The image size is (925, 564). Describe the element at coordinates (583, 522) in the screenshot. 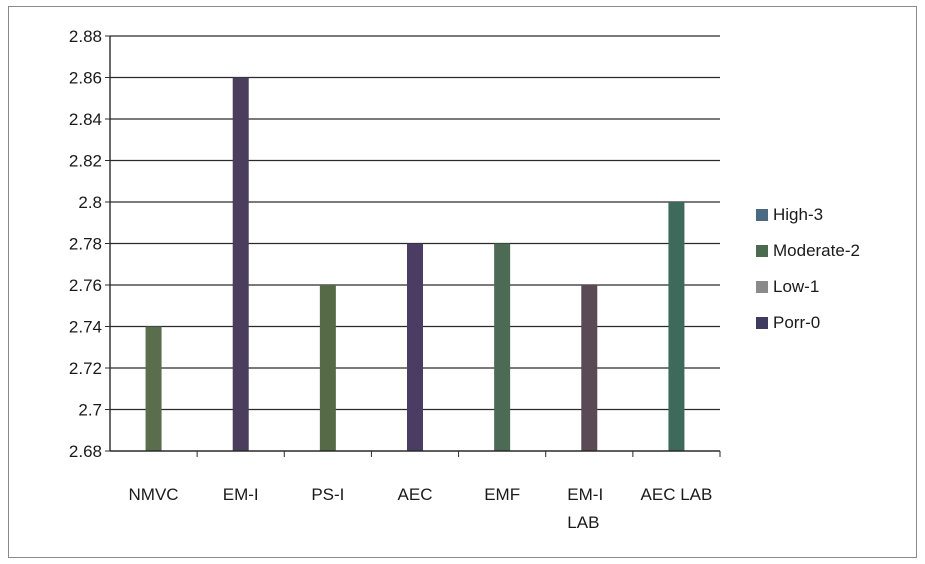

I see `x-tick-label: LAB` at that location.